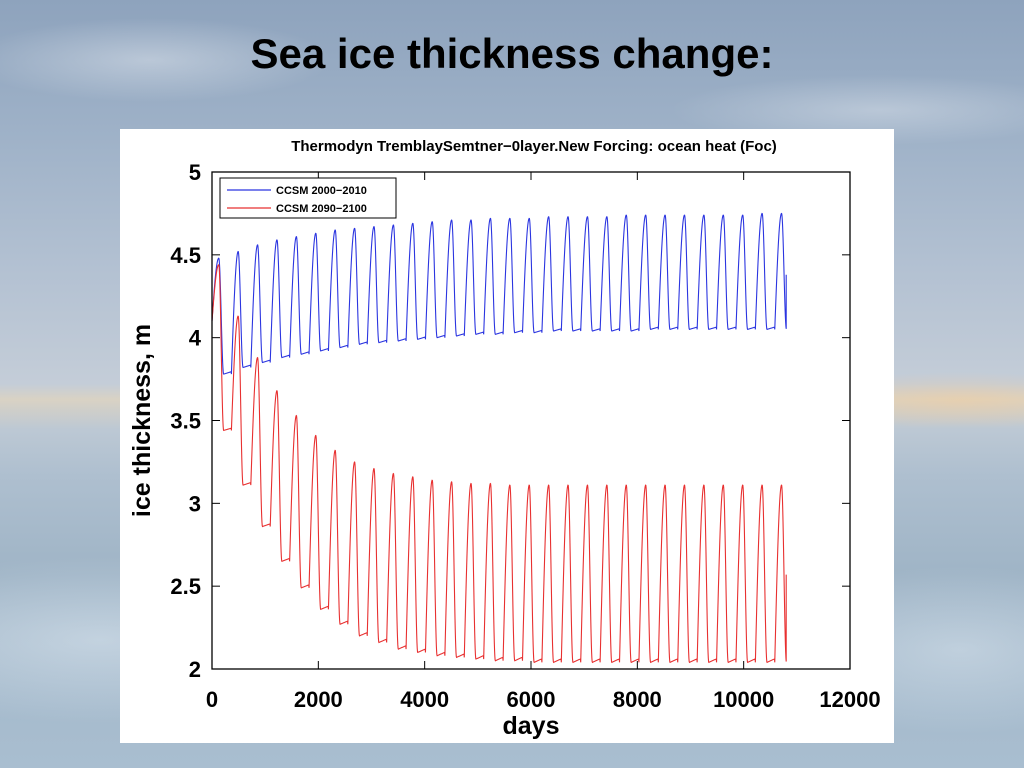 Image resolution: width=1024 pixels, height=768 pixels. I want to click on y-tick-label: 3.5, so click(185, 421).